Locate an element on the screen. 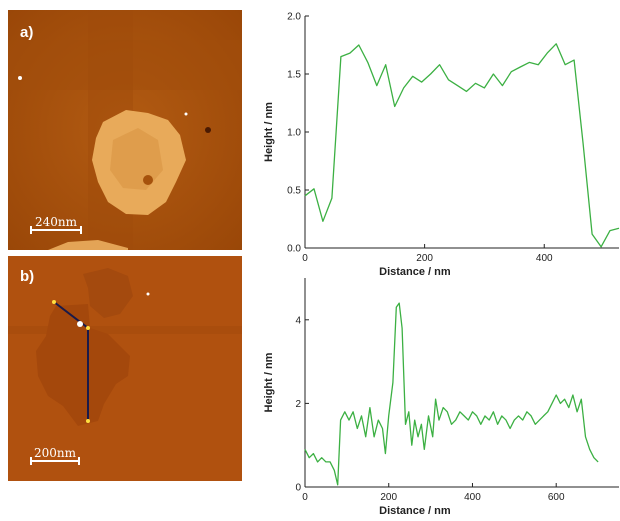 The height and width of the screenshot is (521, 620). panel-label-b: b) is located at coordinates (27, 276).